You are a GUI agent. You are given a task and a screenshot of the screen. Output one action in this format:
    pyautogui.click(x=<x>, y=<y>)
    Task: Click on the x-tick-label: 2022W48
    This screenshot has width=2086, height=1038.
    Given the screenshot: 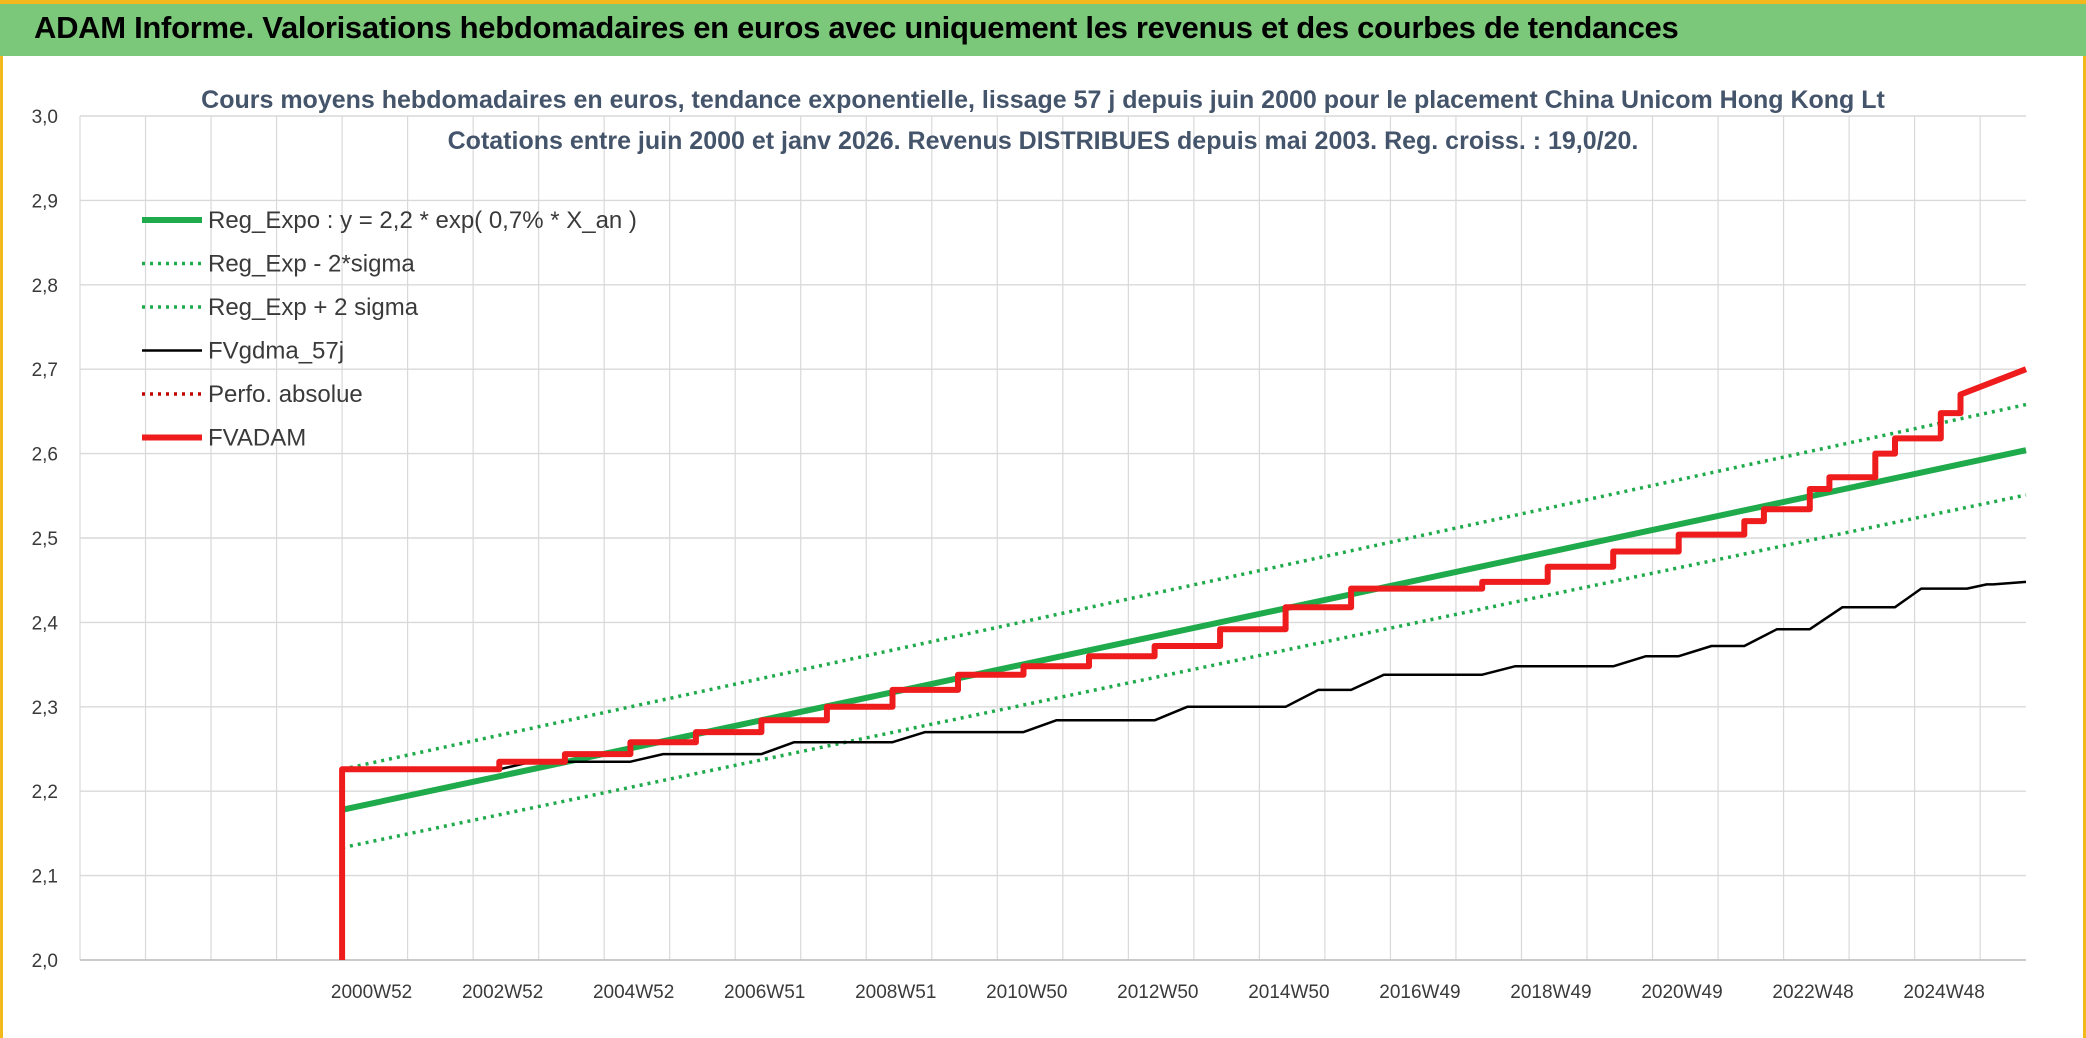 What is the action you would take?
    pyautogui.click(x=1812, y=992)
    